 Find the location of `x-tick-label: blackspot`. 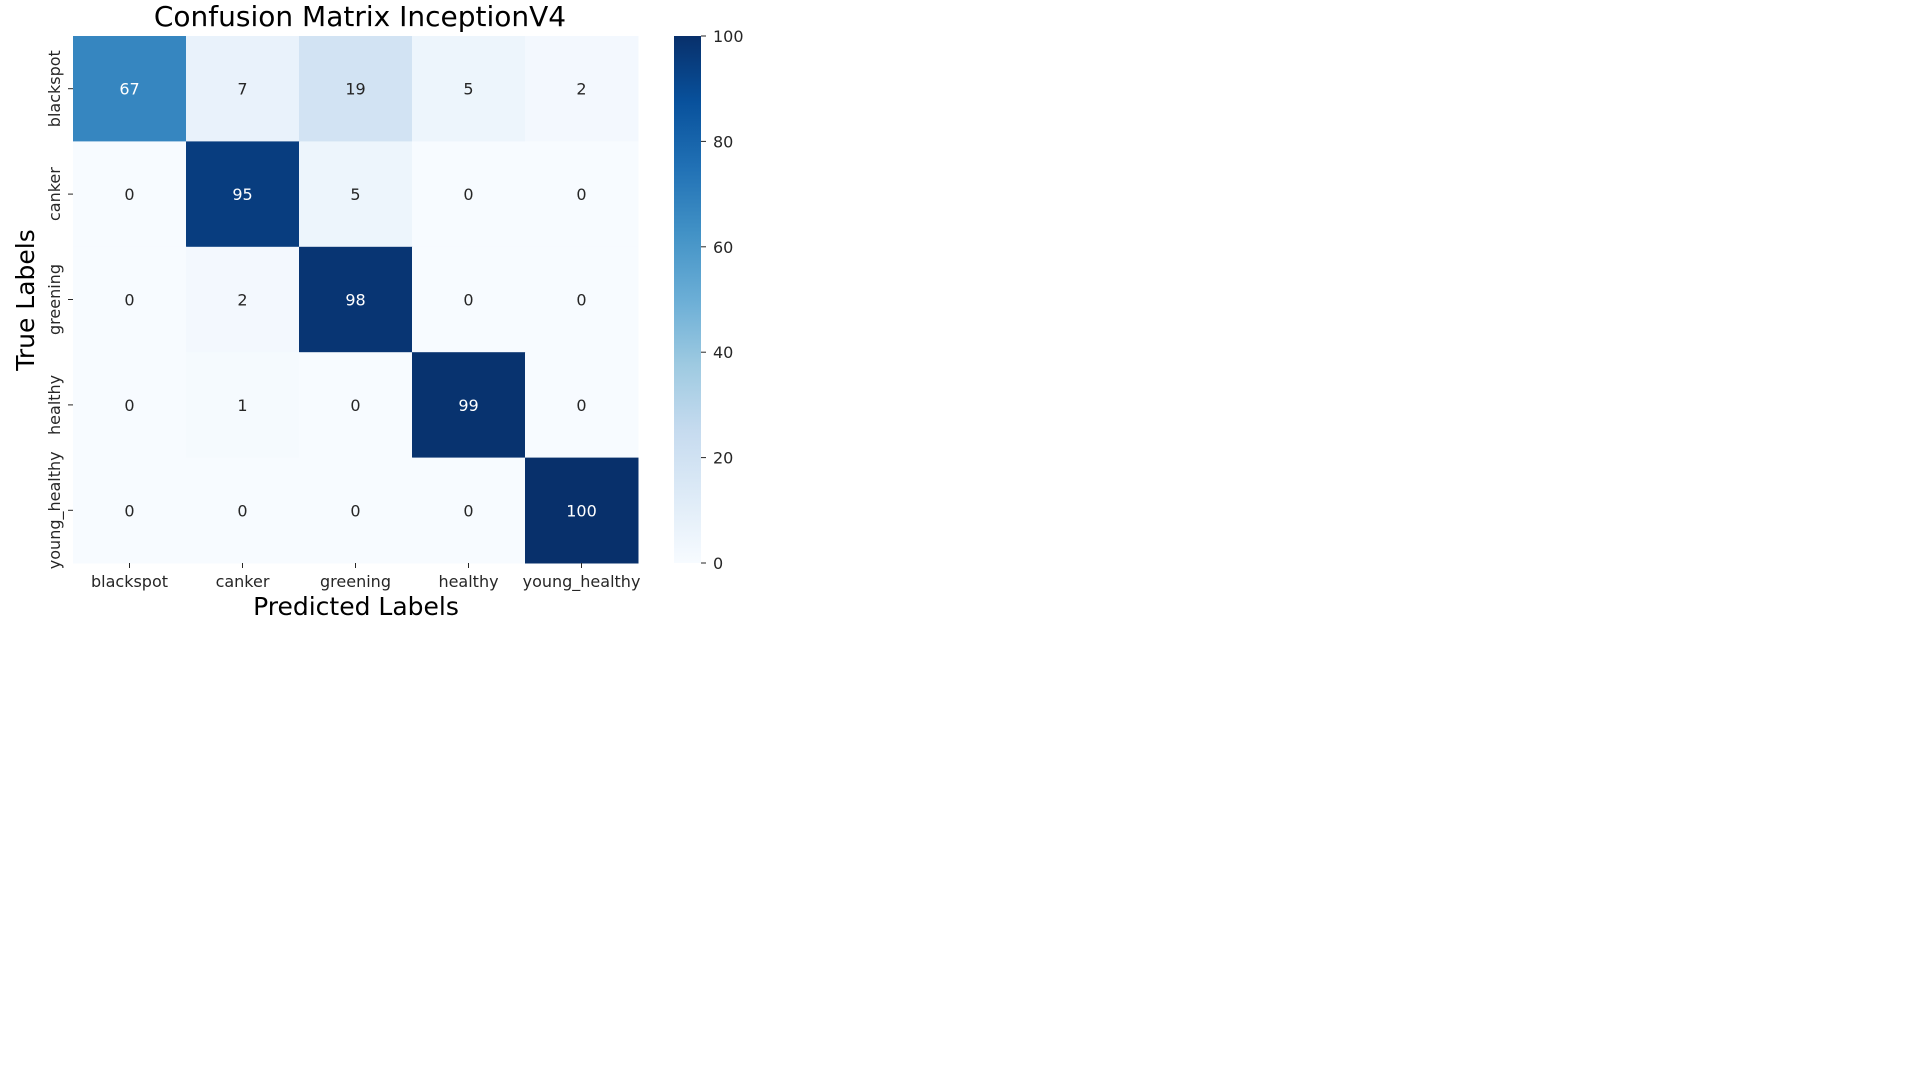

x-tick-label: blackspot is located at coordinates (129, 581).